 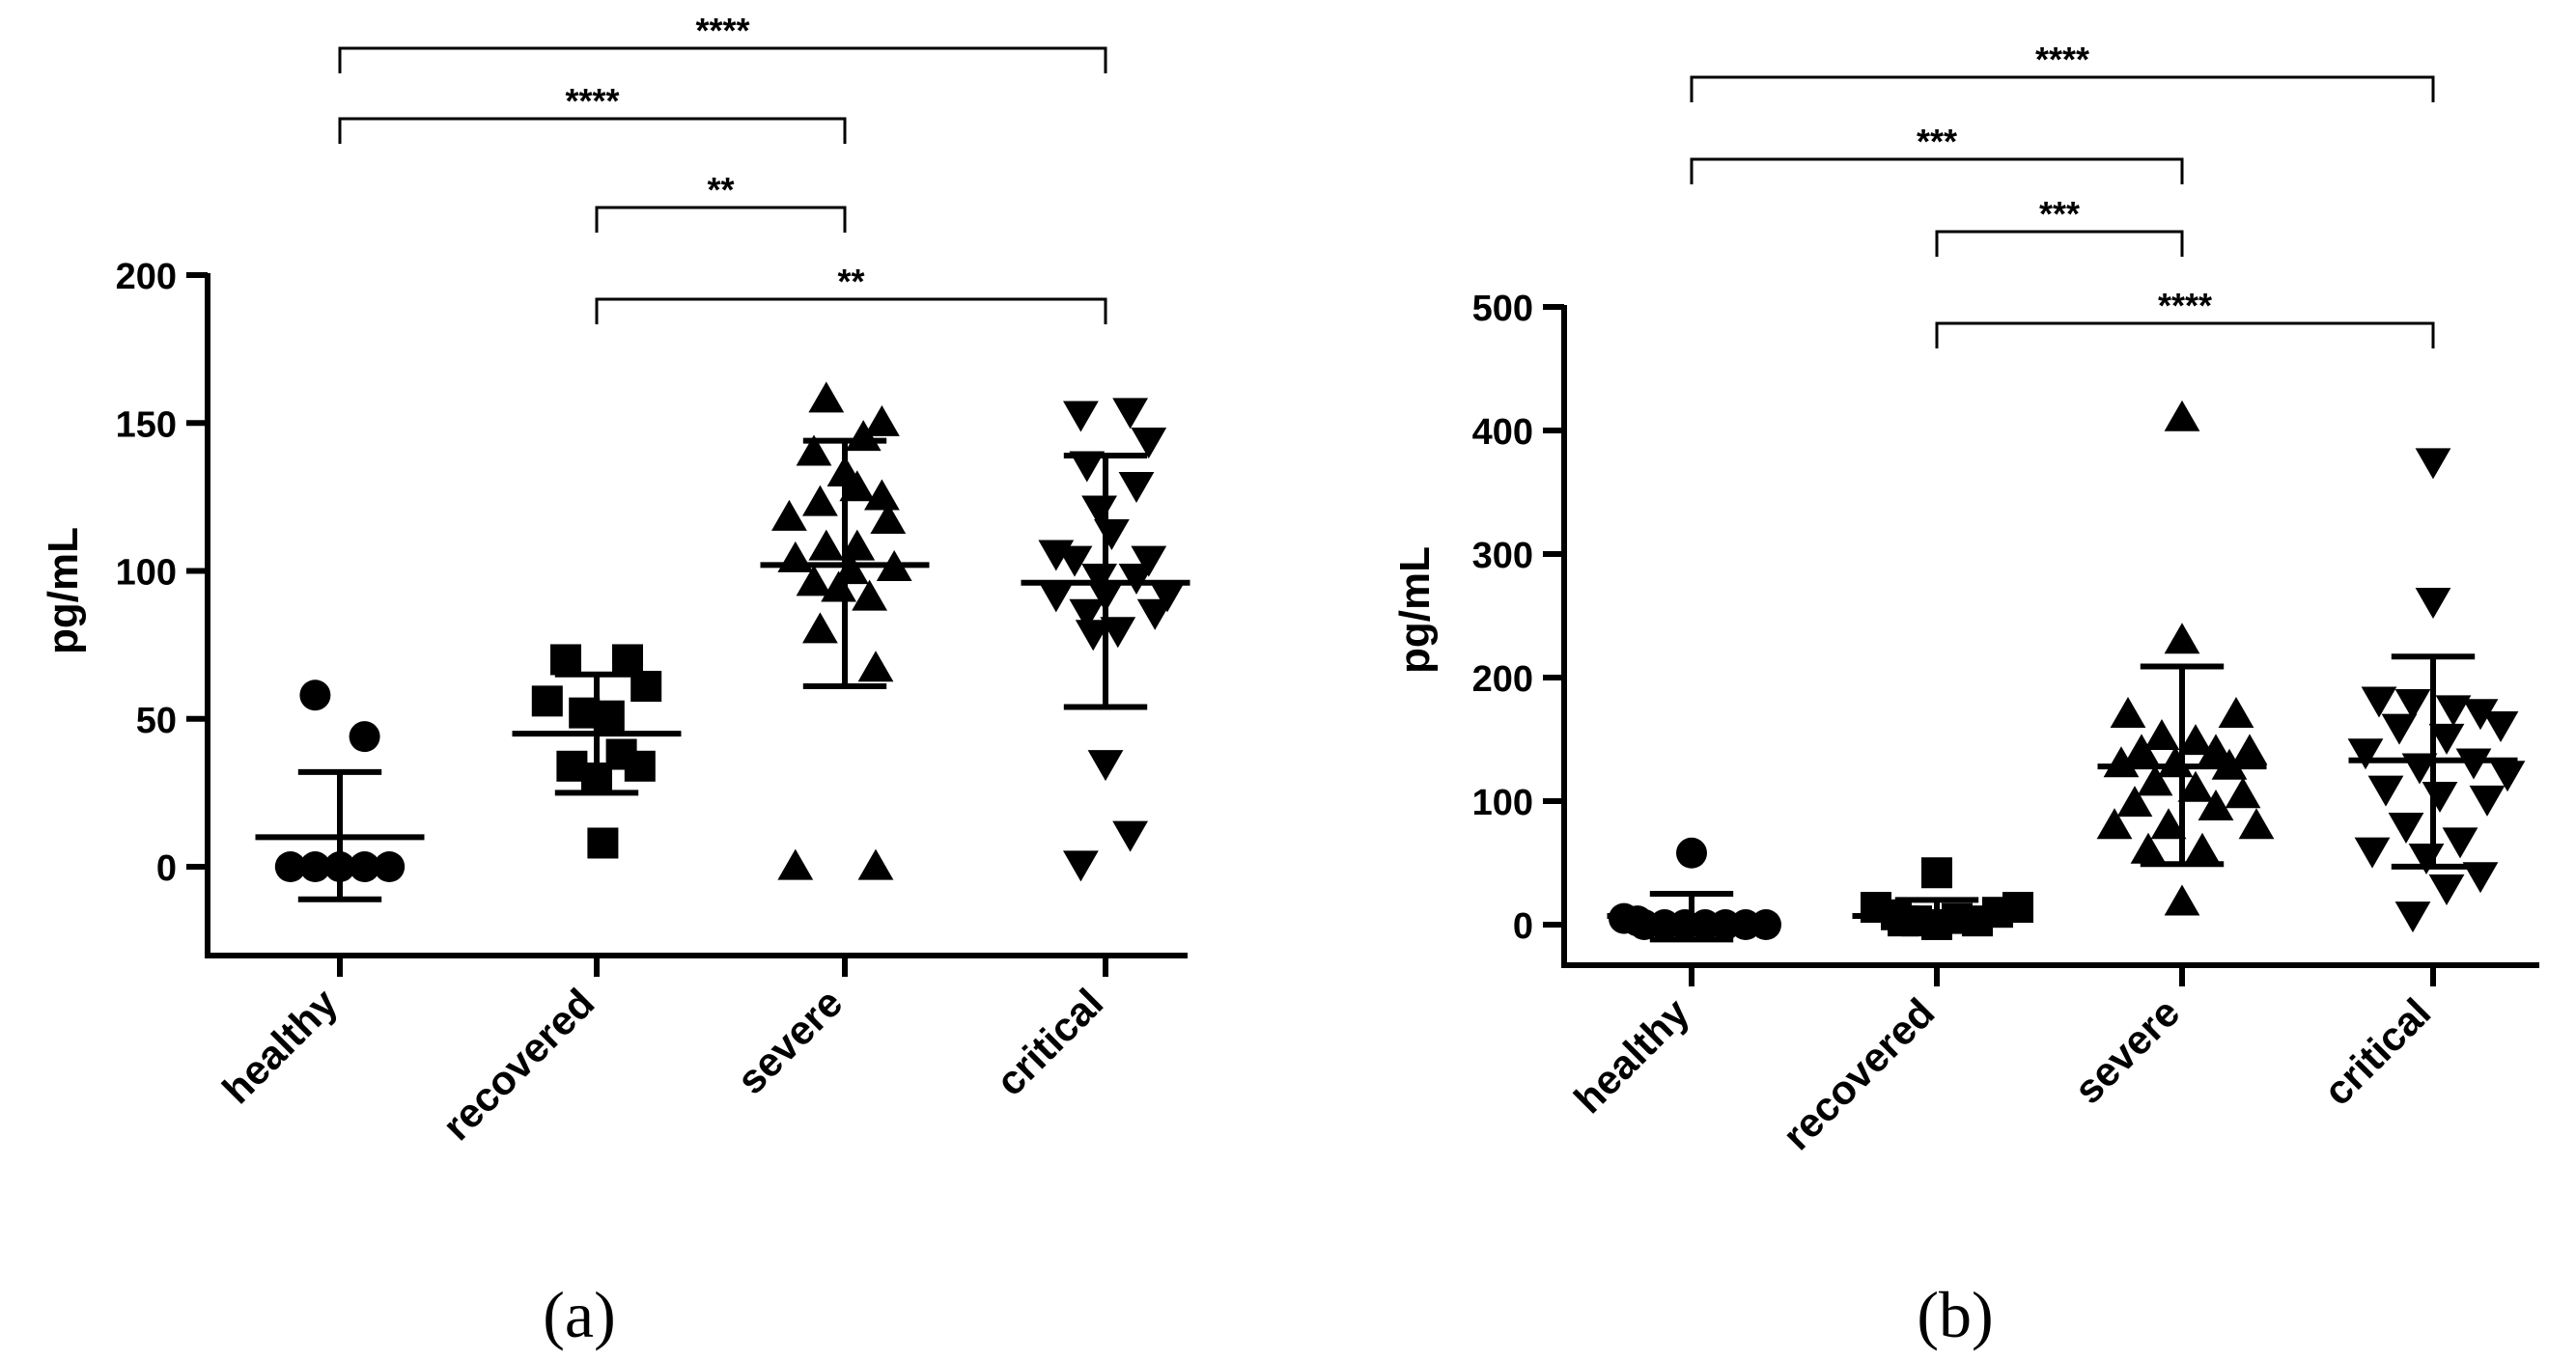 I want to click on x-tick-label: recovered, so click(x=1859, y=1073).